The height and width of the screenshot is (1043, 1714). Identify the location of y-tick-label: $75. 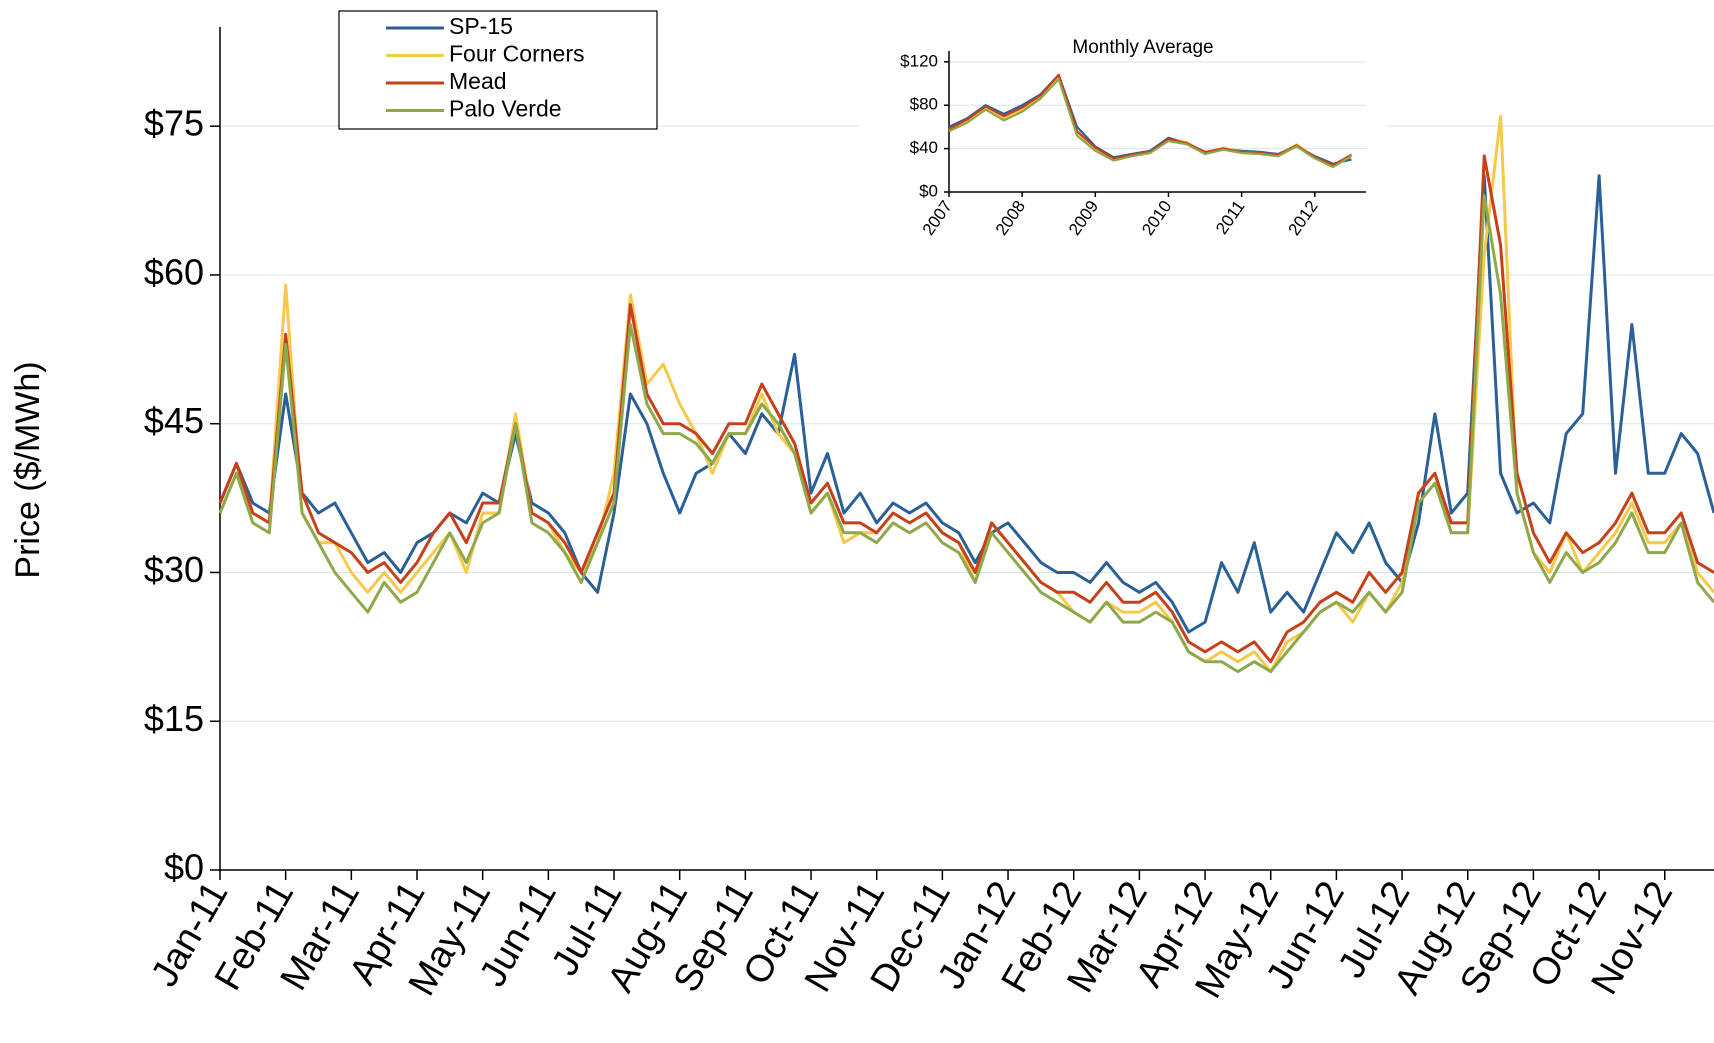
(174, 123).